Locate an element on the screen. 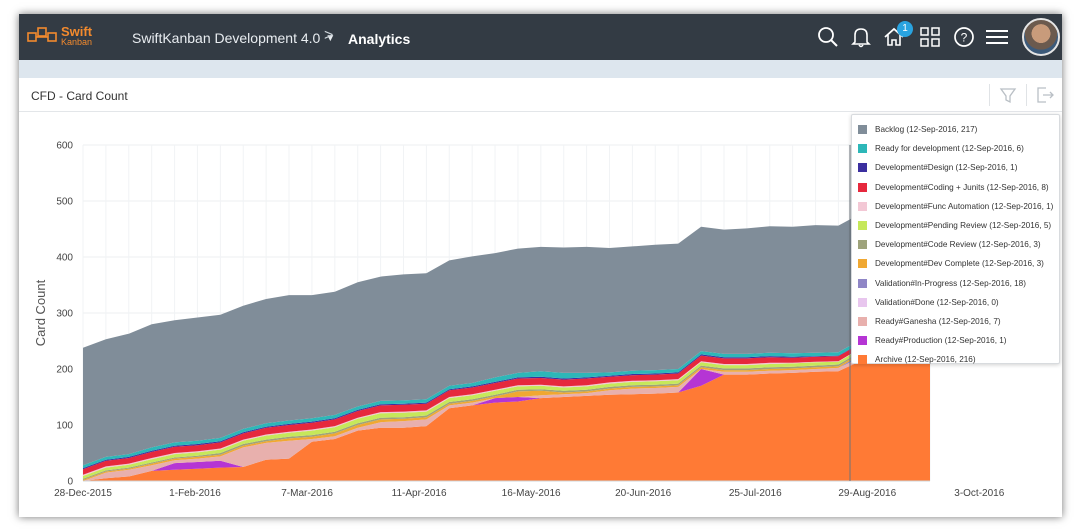  export-icon is located at coordinates (1045, 95).